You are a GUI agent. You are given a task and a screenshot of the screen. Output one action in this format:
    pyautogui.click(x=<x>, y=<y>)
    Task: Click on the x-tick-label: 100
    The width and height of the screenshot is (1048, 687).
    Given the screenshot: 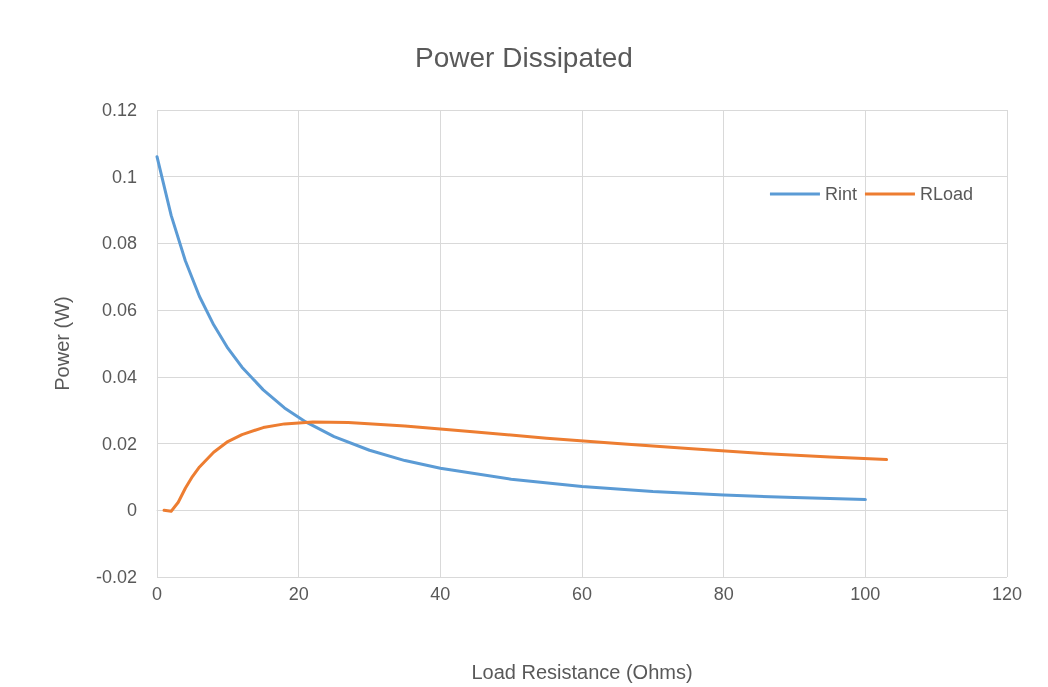 What is the action you would take?
    pyautogui.click(x=865, y=594)
    